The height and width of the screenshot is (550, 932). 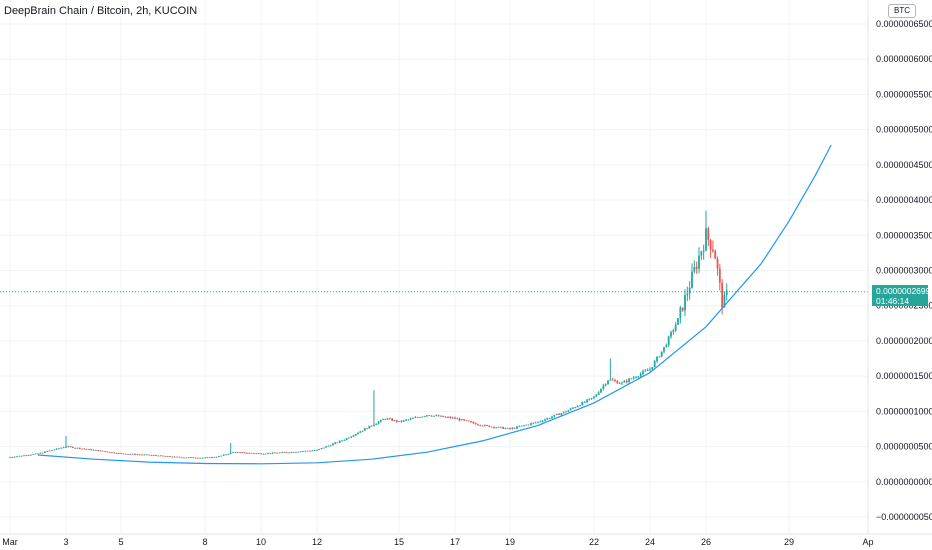 I want to click on time-axis: Mar 3 5 8 10 12 15 17 19 22 24 26 29 Ap, so click(x=437, y=542).